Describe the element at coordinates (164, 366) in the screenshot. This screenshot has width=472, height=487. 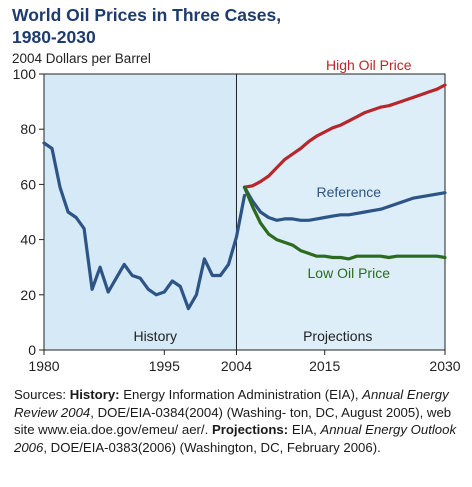
I see `x-tick-label: 1995` at that location.